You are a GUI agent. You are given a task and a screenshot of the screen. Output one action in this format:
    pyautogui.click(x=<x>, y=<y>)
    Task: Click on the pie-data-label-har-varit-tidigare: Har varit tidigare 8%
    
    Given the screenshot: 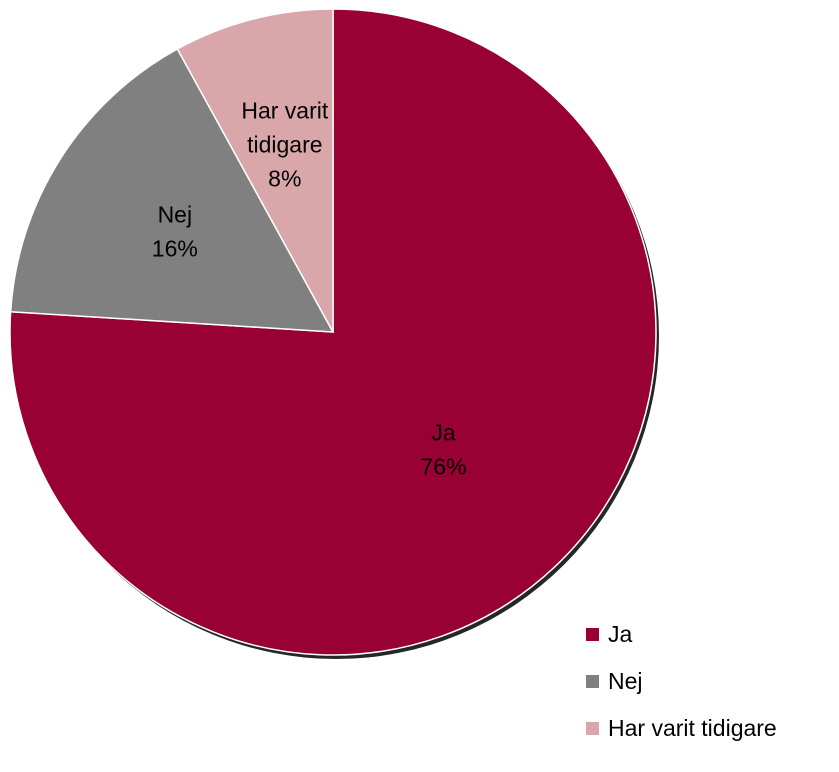 What is the action you would take?
    pyautogui.click(x=285, y=144)
    